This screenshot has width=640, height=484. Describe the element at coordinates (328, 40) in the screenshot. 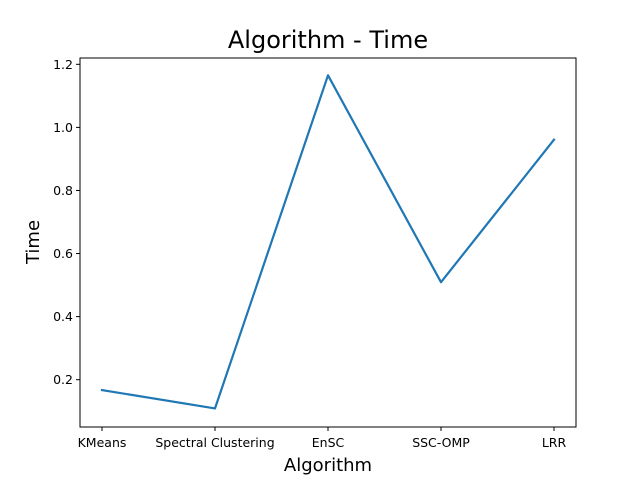

I see `chart-title: Algorithm - Time` at that location.